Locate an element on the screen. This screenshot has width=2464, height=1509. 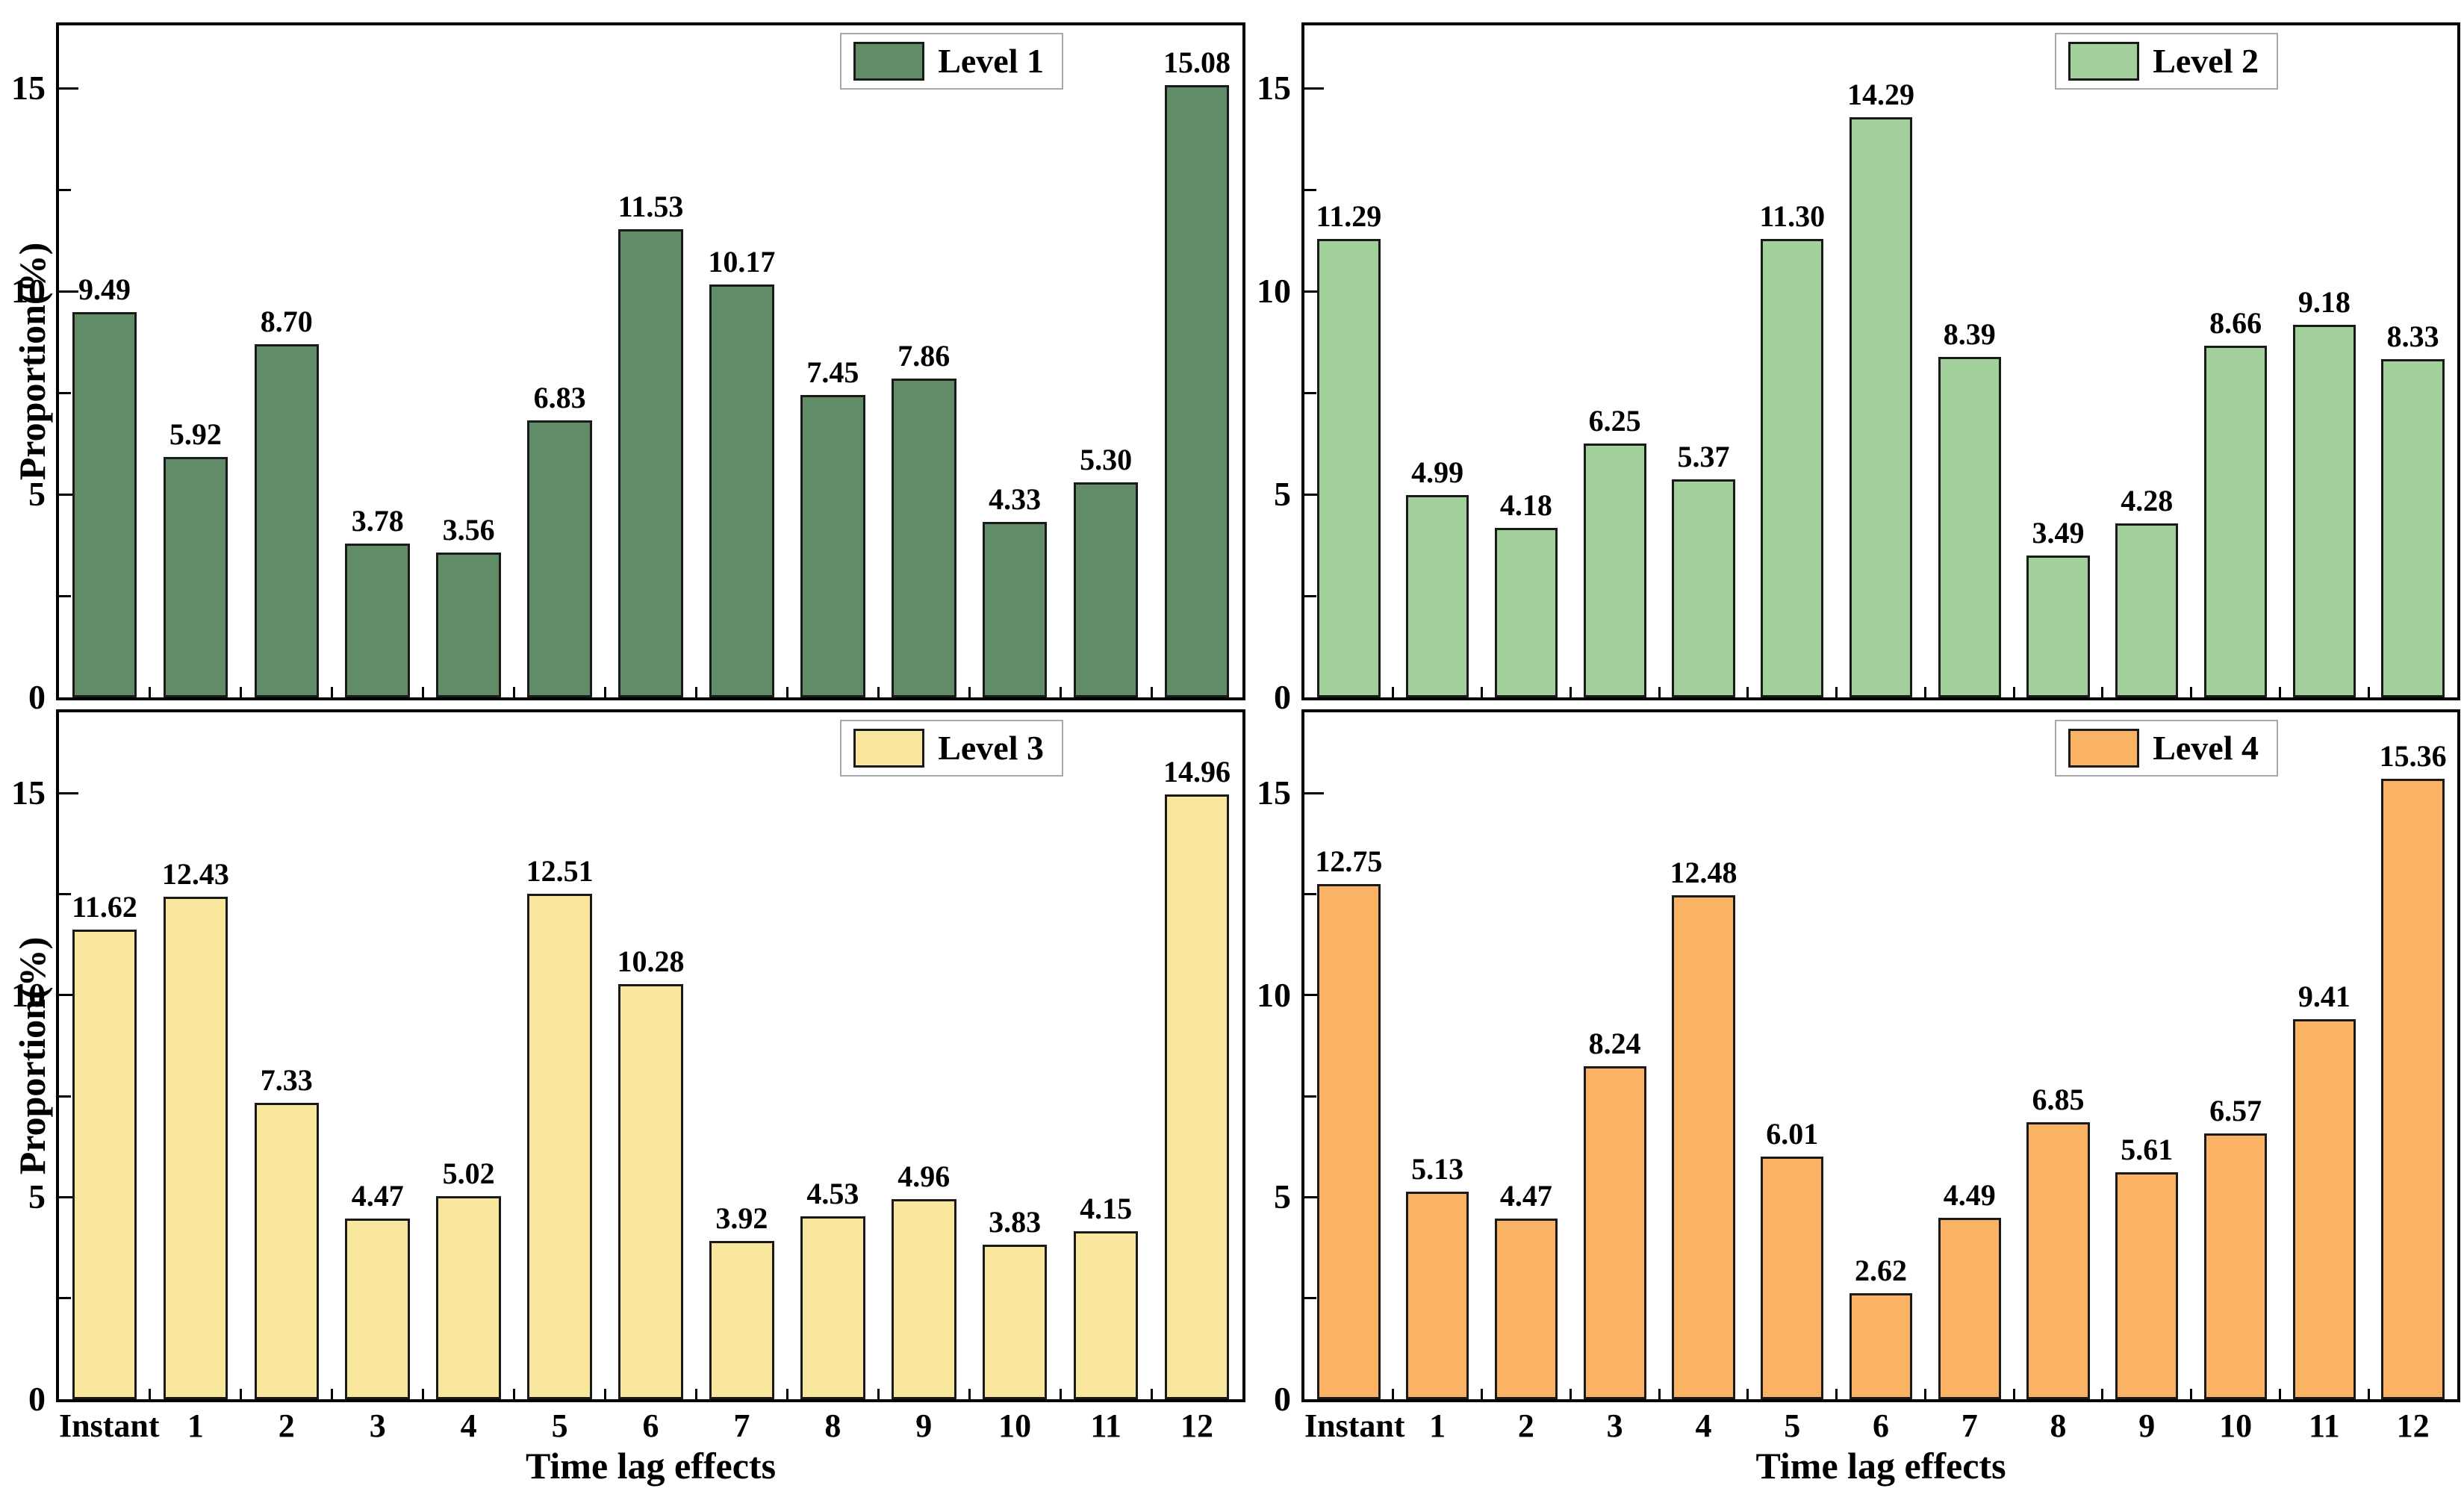
bar-value-label: 11.62 is located at coordinates (104, 907).